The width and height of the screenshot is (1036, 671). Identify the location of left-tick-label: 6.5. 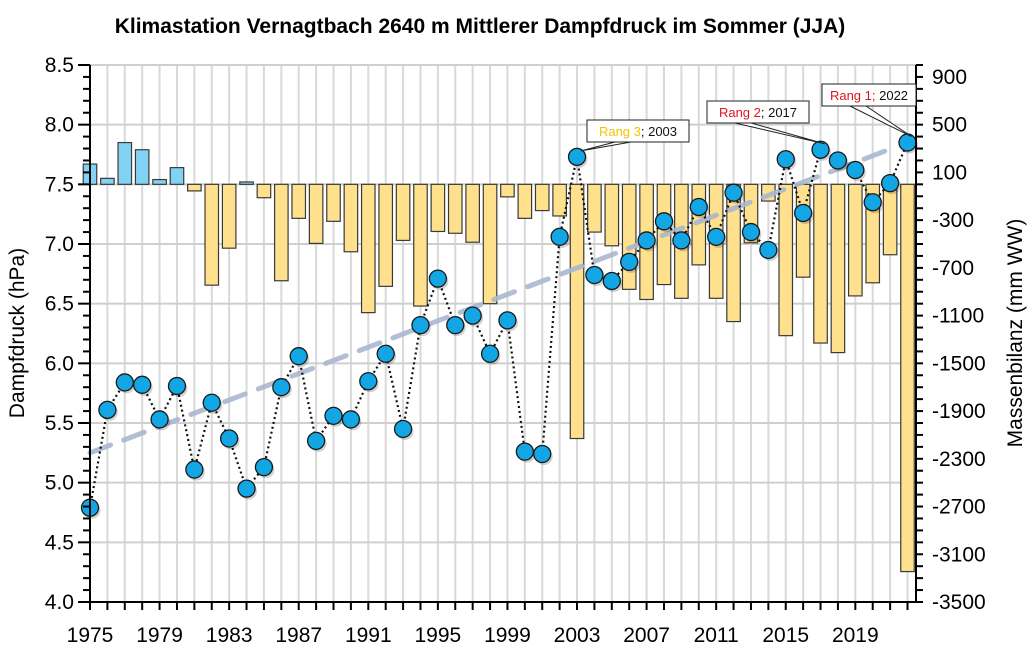
(59, 304).